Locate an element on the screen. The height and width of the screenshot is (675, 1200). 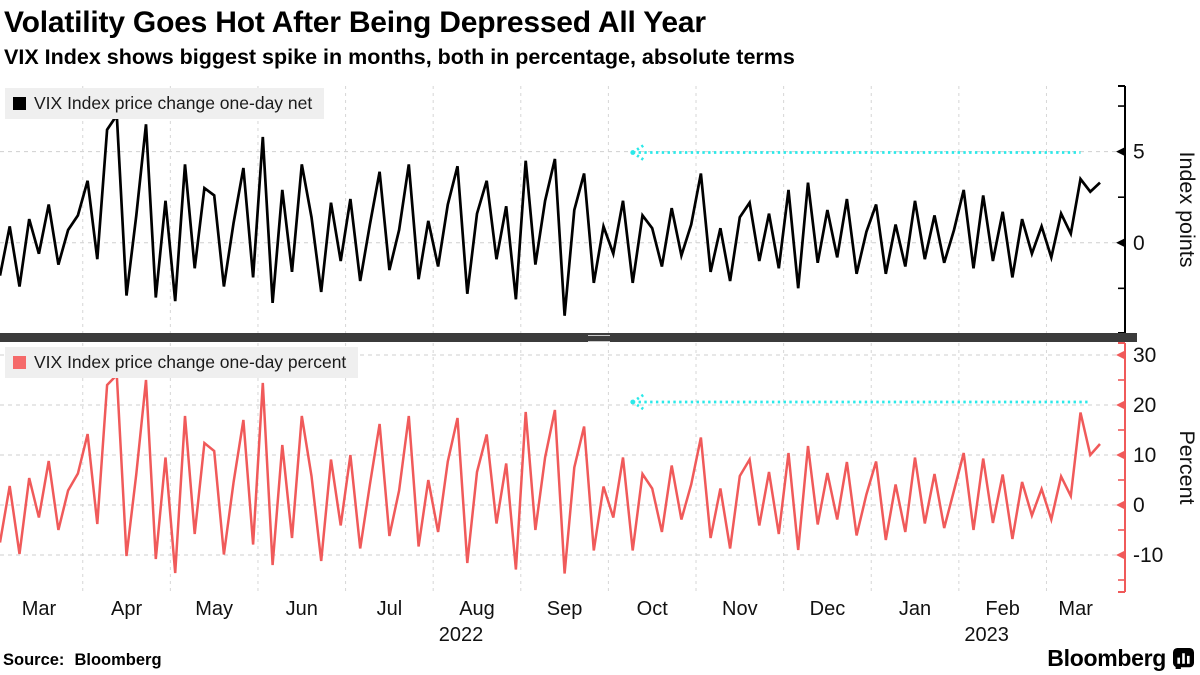
svg-text: Index points is located at coordinates (1187, 210).